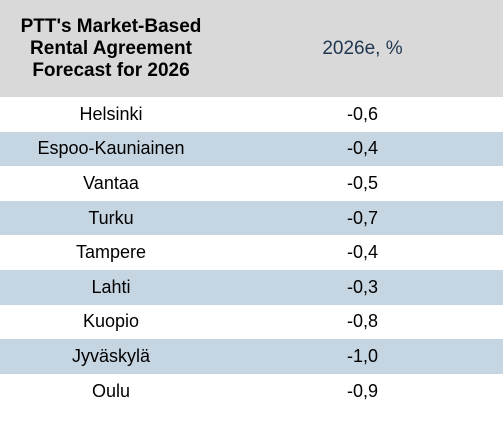 This screenshot has height=421, width=503. I want to click on table-row: Tampere -0,4, so click(251, 252).